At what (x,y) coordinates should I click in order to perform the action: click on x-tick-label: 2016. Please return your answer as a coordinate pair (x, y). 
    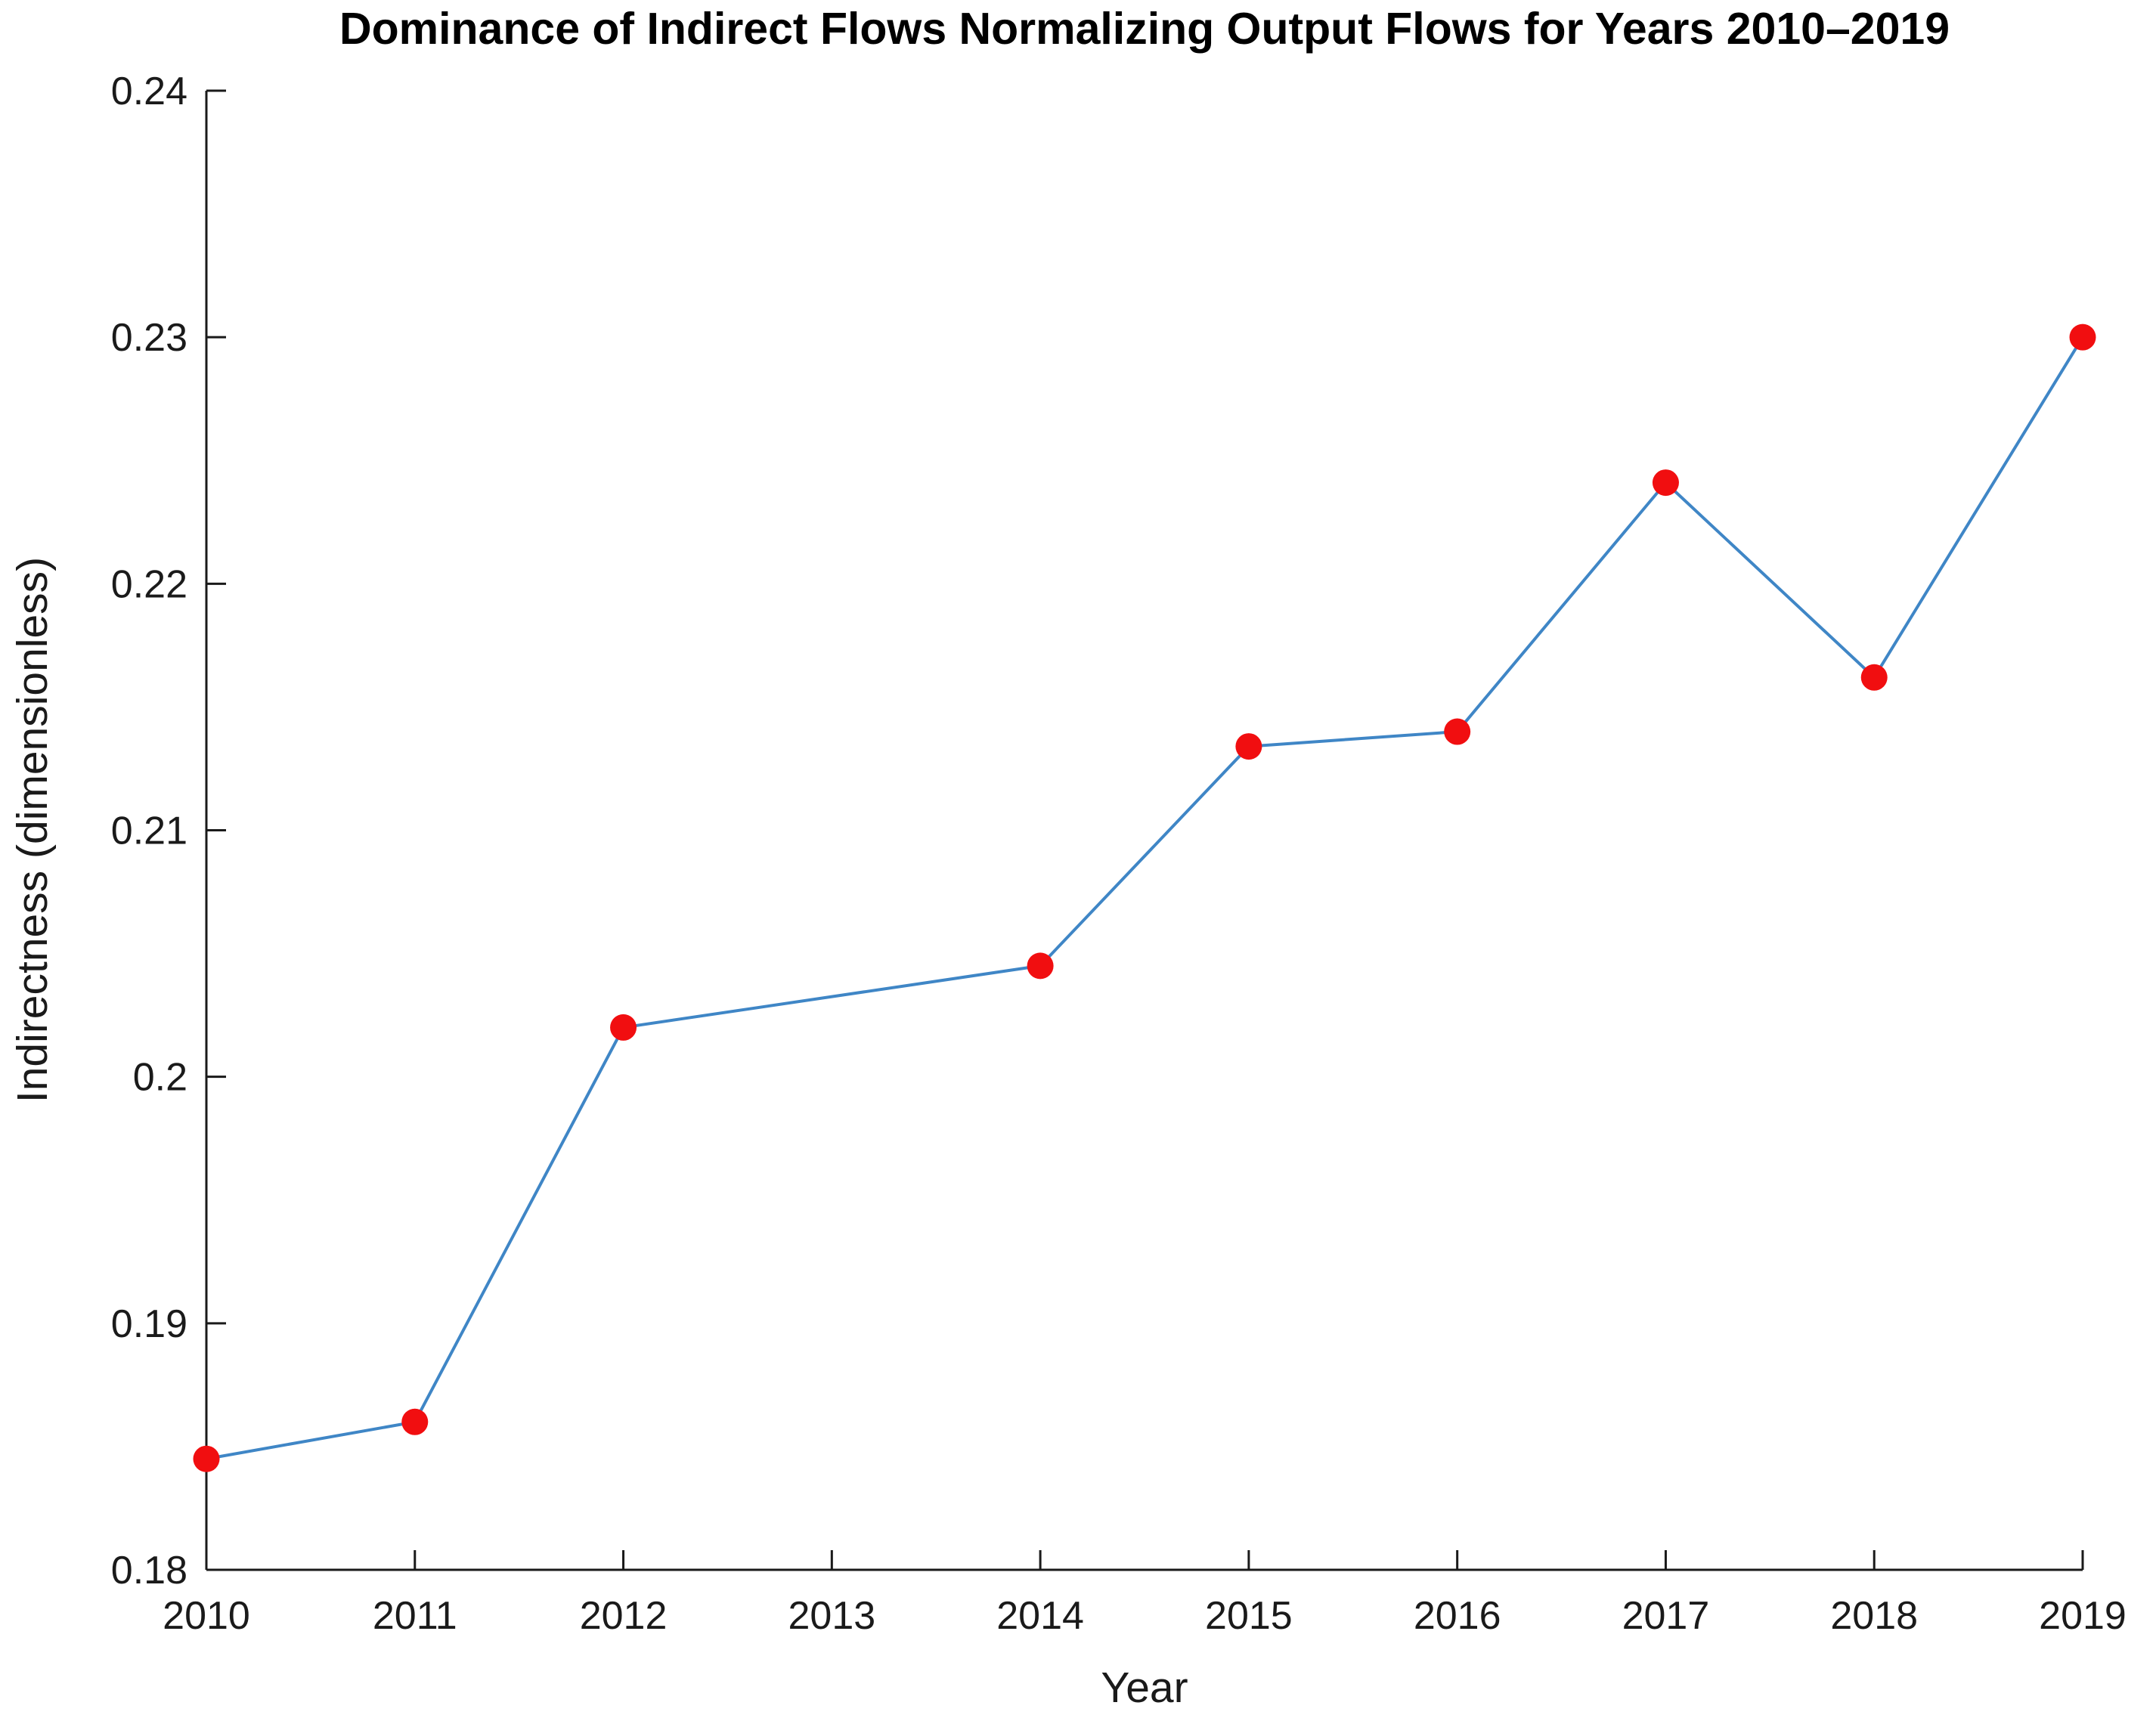
    Looking at the image, I should click on (1457, 1616).